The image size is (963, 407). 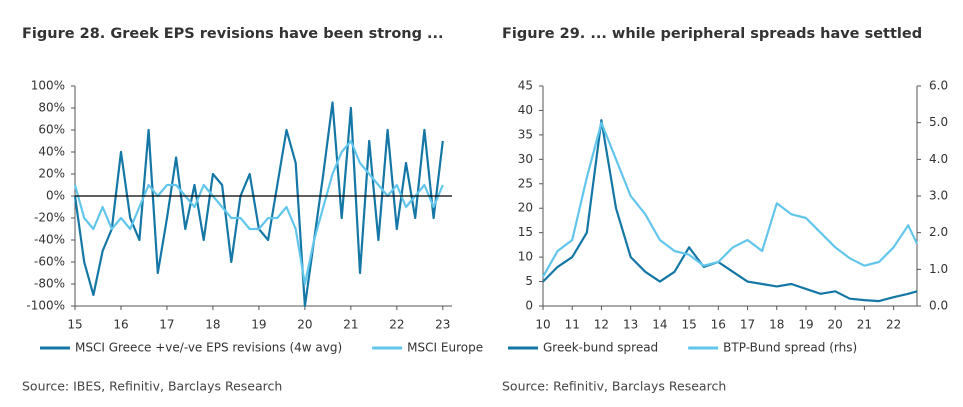 What do you see at coordinates (445, 348) in the screenshot?
I see `legend-label: MSCI Europe` at bounding box center [445, 348].